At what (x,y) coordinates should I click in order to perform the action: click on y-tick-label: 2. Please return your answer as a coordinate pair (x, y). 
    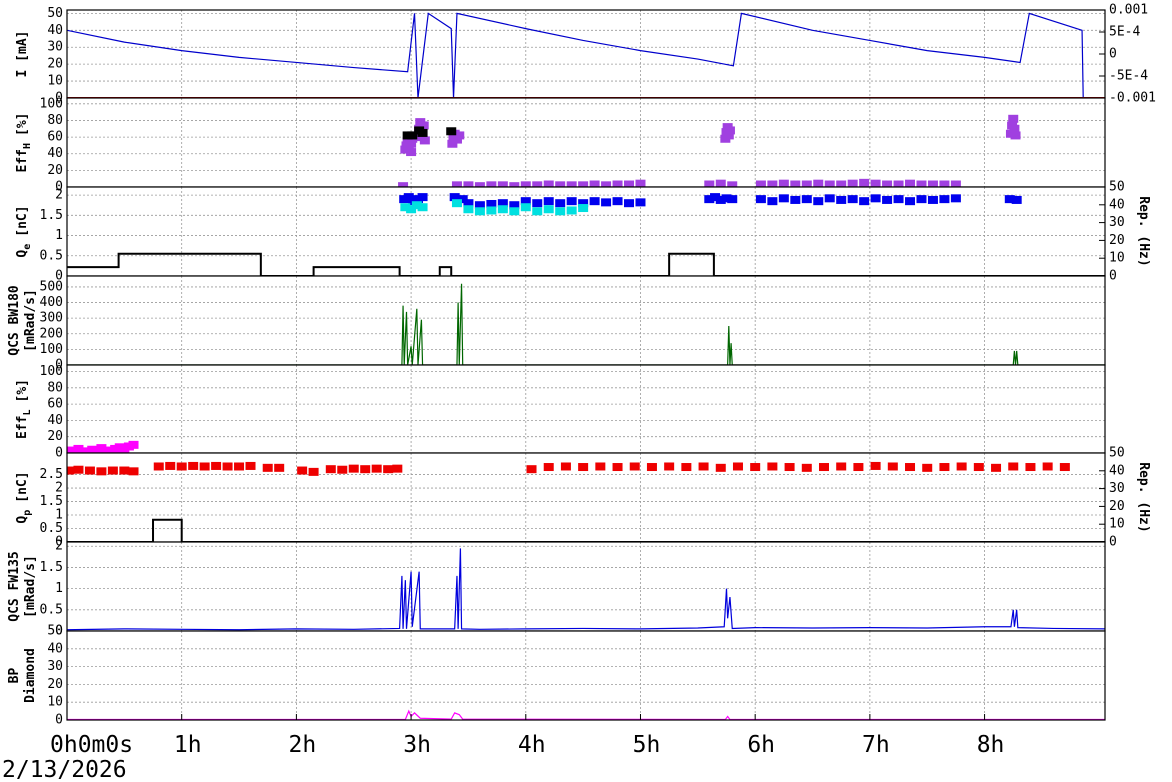
    Looking at the image, I should click on (59, 546).